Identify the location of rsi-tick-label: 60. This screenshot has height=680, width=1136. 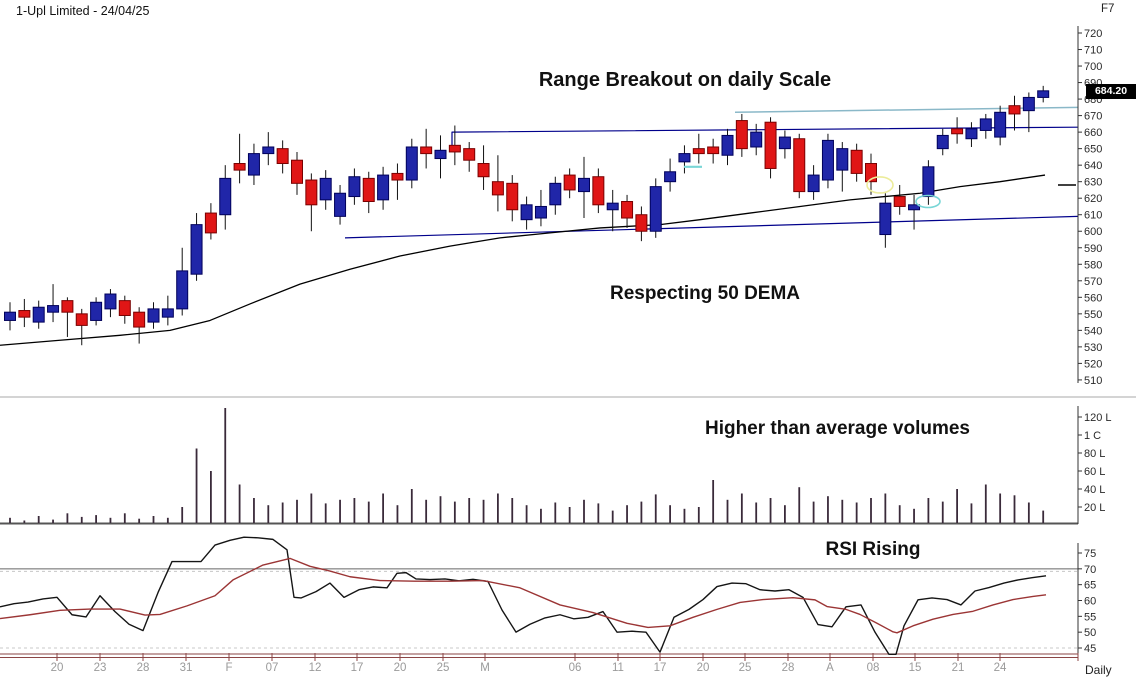
(1090, 602).